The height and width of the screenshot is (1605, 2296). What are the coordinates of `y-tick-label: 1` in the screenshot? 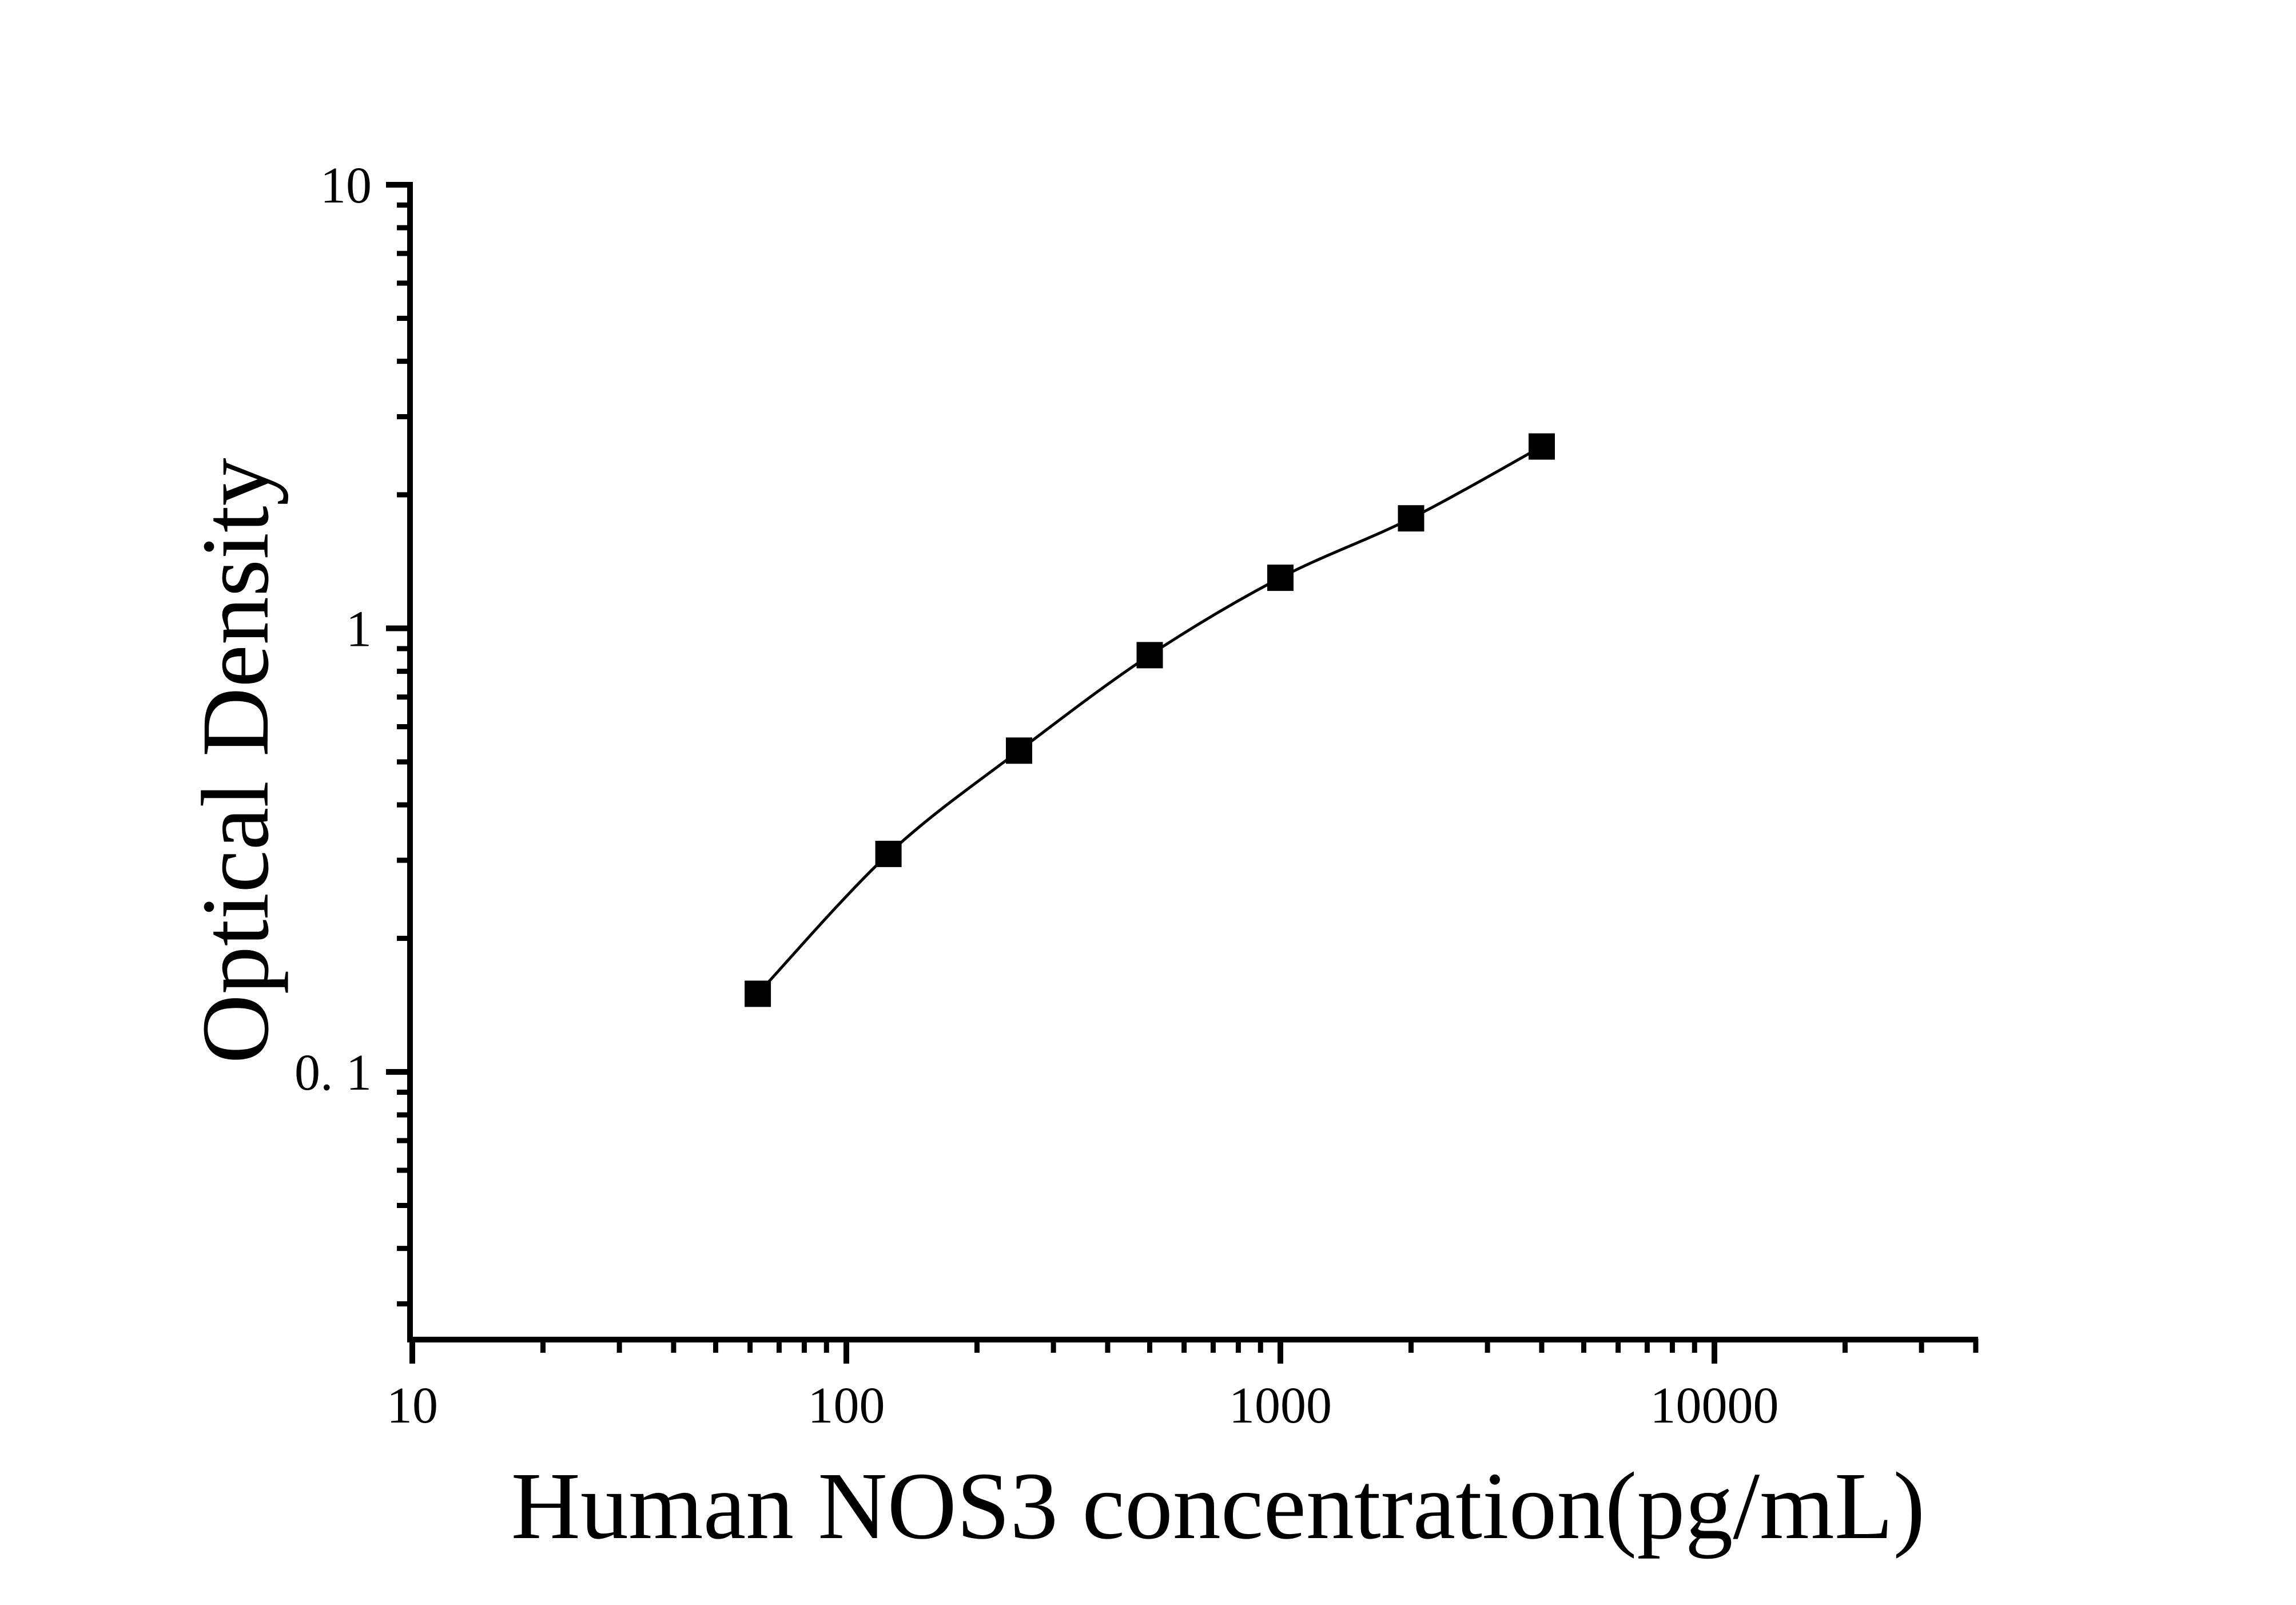 It's located at (359, 629).